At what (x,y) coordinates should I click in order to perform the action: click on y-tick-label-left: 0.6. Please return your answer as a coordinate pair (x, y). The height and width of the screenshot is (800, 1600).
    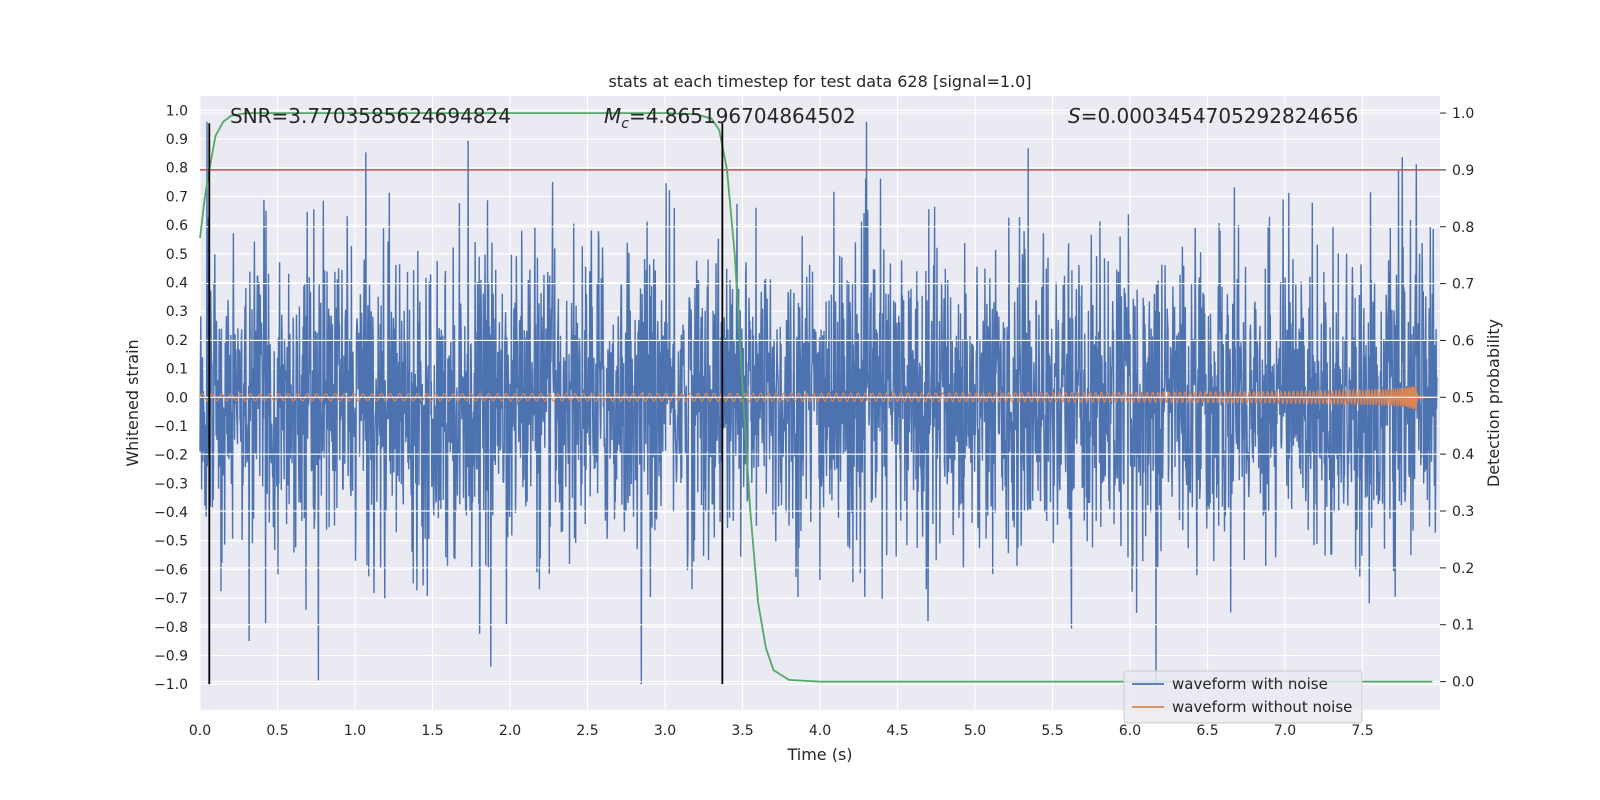
    Looking at the image, I should click on (177, 226).